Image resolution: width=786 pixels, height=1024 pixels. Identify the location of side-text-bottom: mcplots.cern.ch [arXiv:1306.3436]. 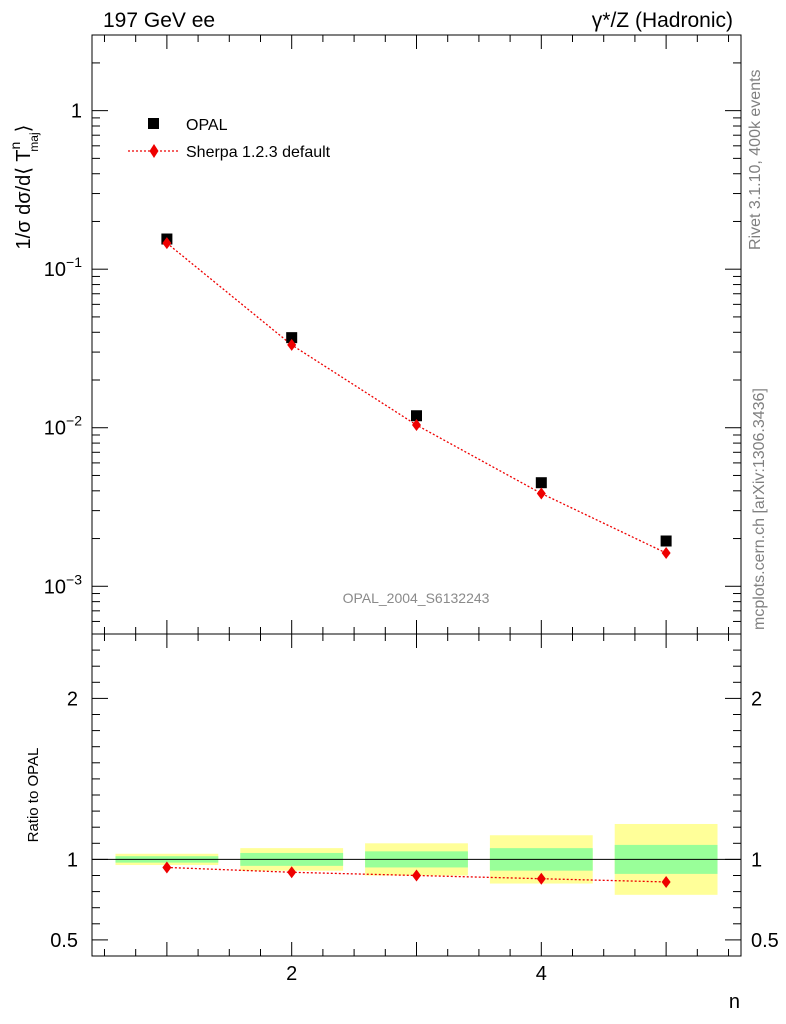
(759, 509).